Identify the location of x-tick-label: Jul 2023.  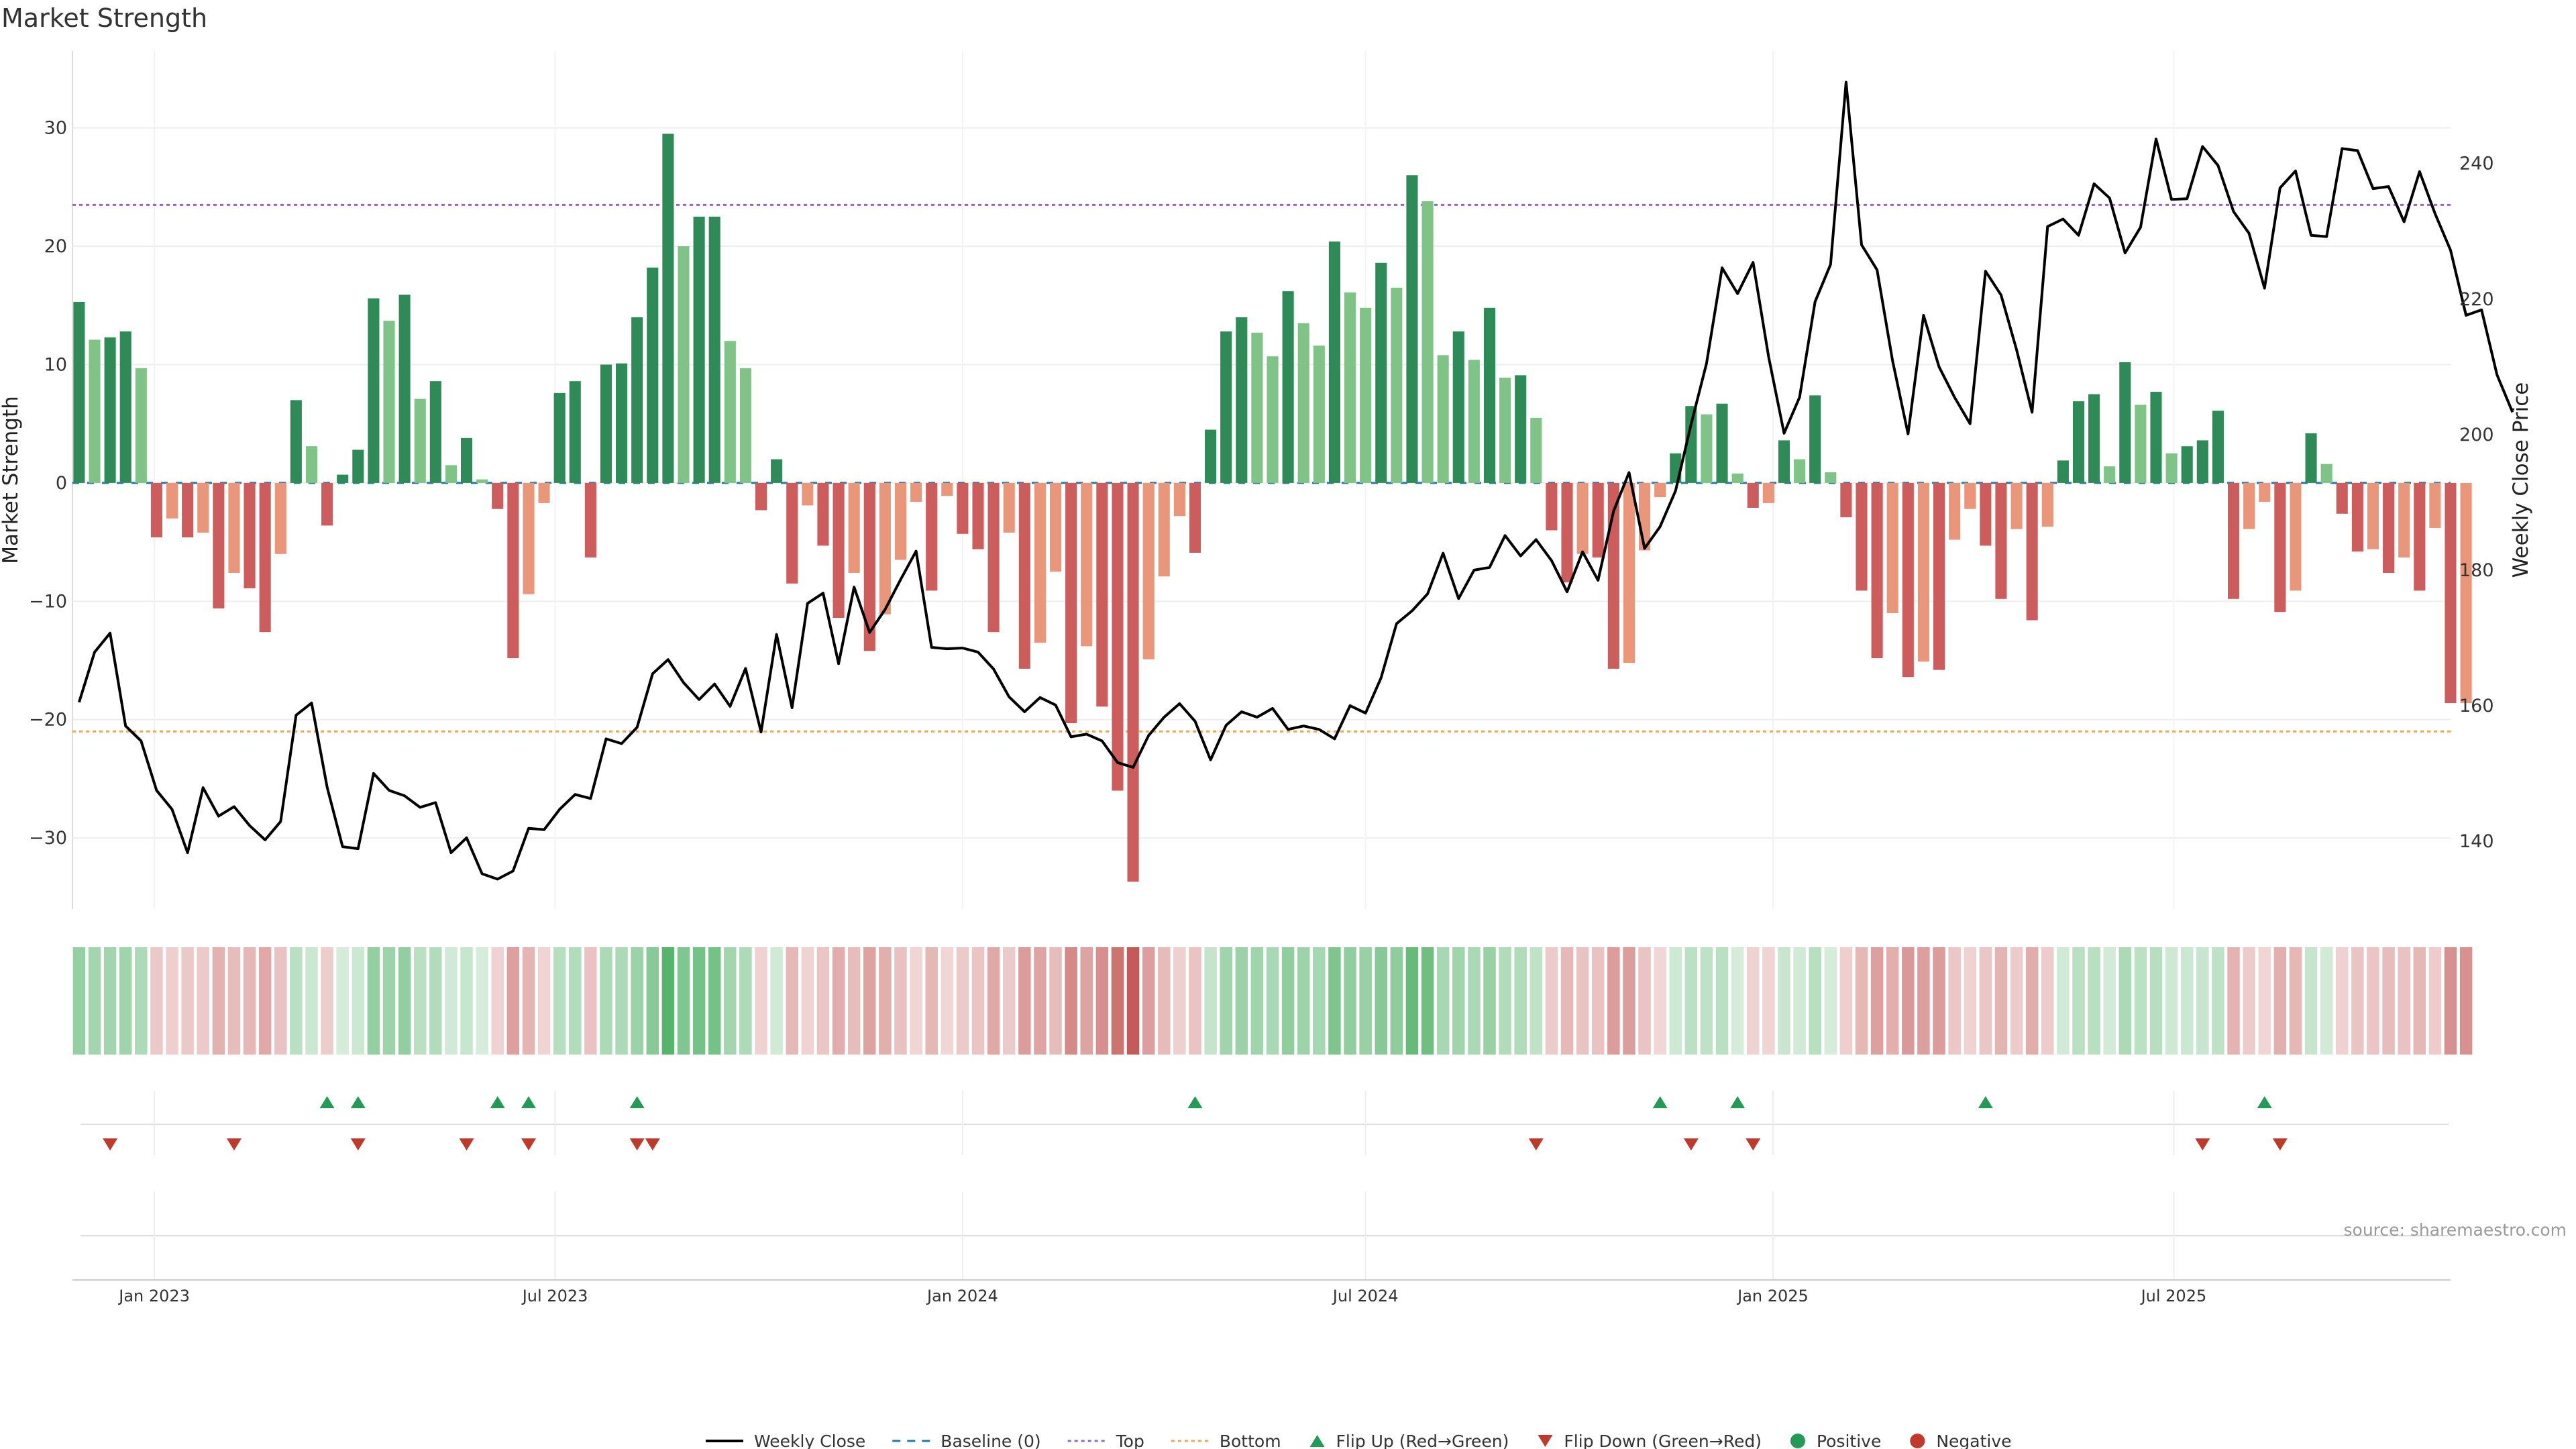
(554, 1296).